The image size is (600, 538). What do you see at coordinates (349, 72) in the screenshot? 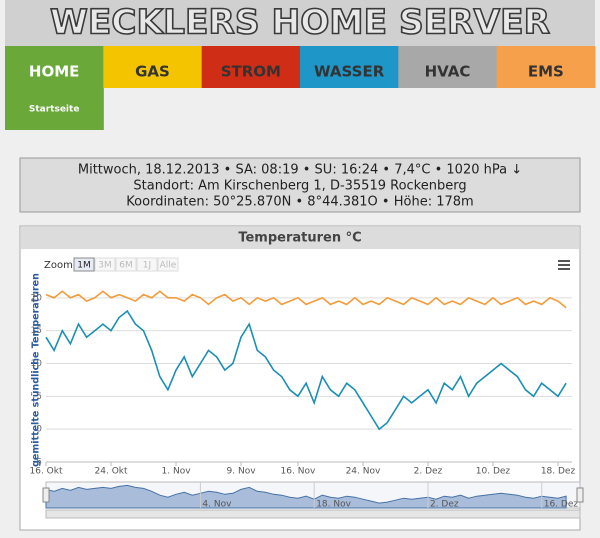
I see `nav-label: WASSER` at bounding box center [349, 72].